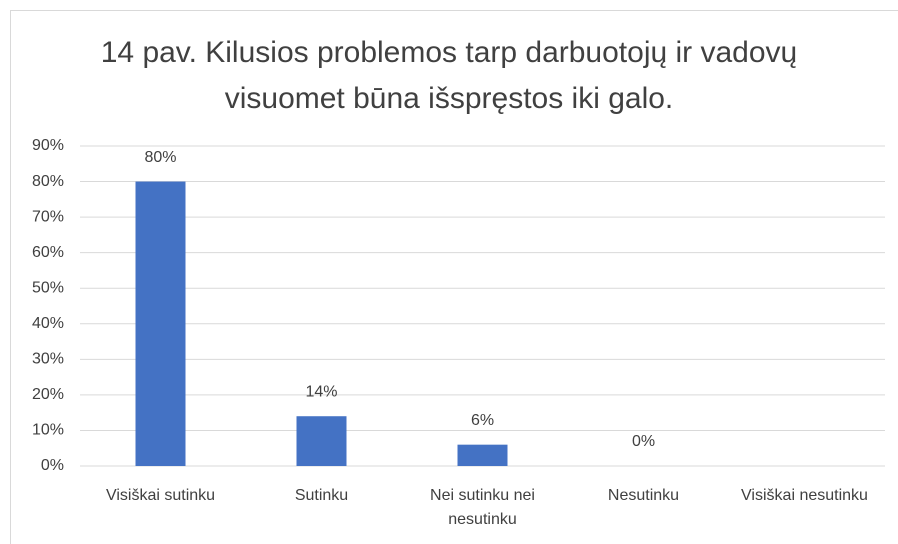 This screenshot has width=898, height=544. Describe the element at coordinates (48, 216) in the screenshot. I see `y-tick-label: 70%` at that location.